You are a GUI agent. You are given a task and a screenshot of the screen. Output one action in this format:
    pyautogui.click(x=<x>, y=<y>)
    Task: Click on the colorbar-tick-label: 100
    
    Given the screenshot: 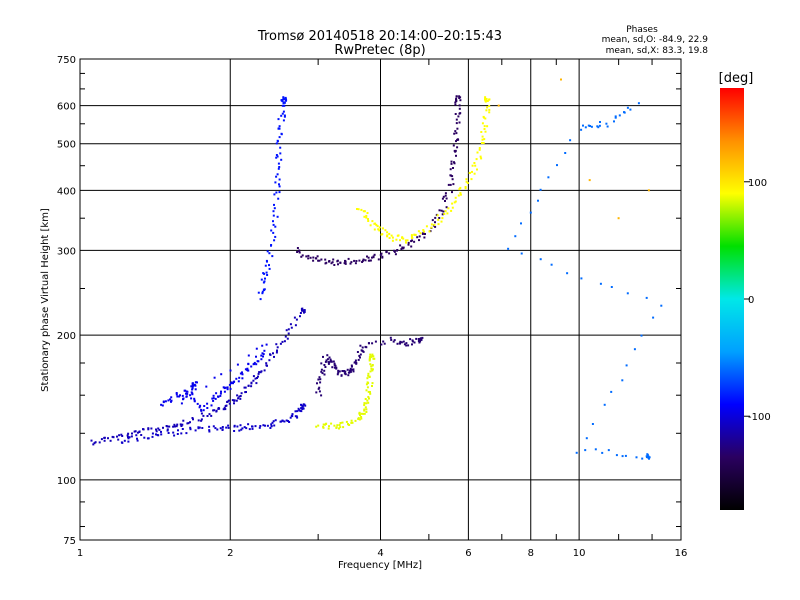 What is the action you would take?
    pyautogui.click(x=757, y=183)
    